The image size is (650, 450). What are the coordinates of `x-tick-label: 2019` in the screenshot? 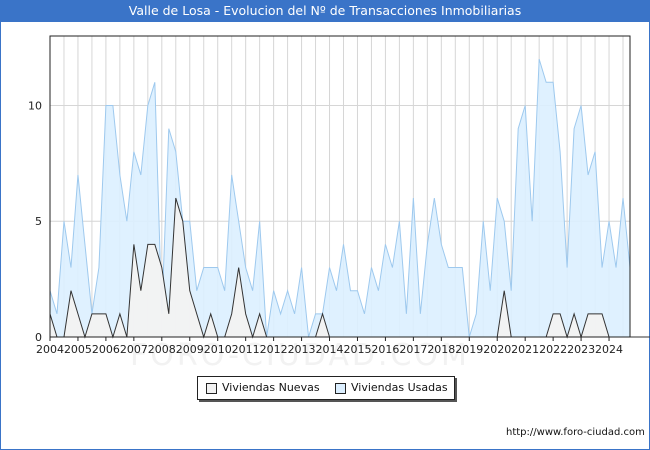 It's located at (469, 349).